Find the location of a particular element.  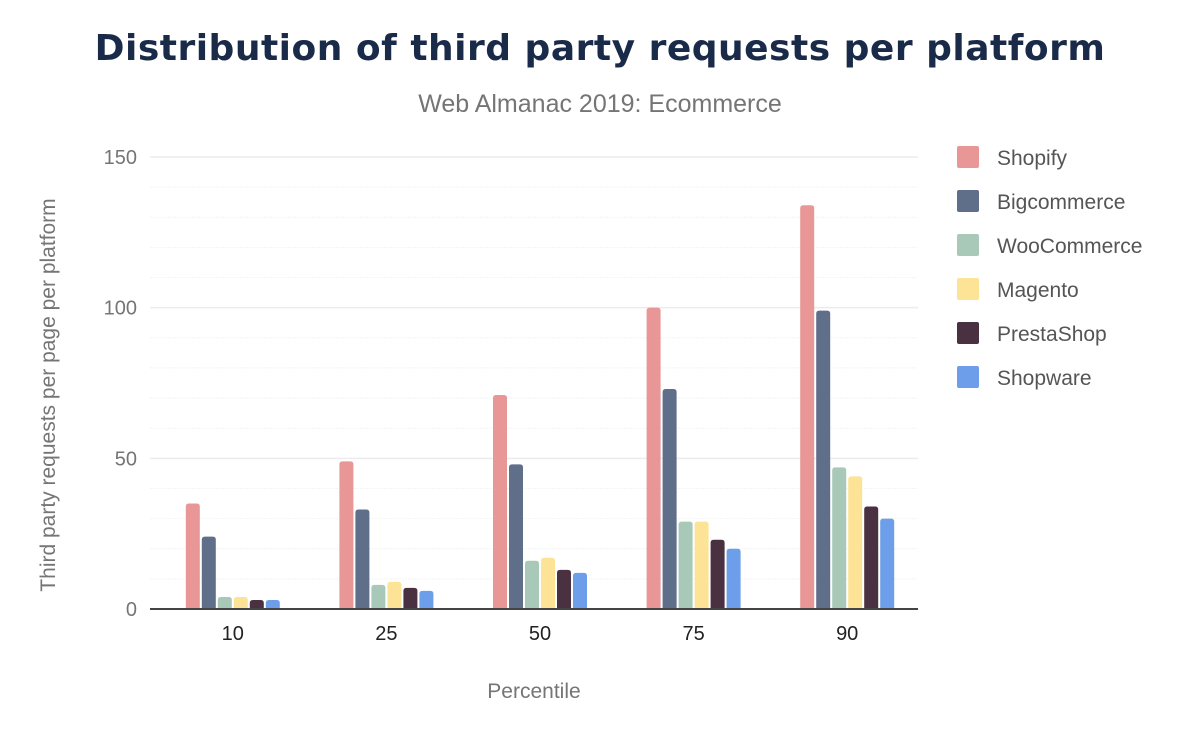

legend-item-shopify: Shopify is located at coordinates (1012, 158).